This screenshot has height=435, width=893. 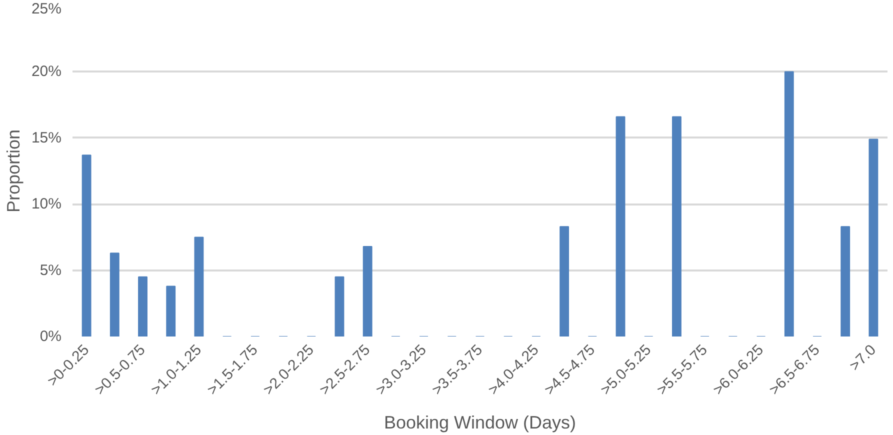 What do you see at coordinates (46, 204) in the screenshot?
I see `y-tick-label: 10%` at bounding box center [46, 204].